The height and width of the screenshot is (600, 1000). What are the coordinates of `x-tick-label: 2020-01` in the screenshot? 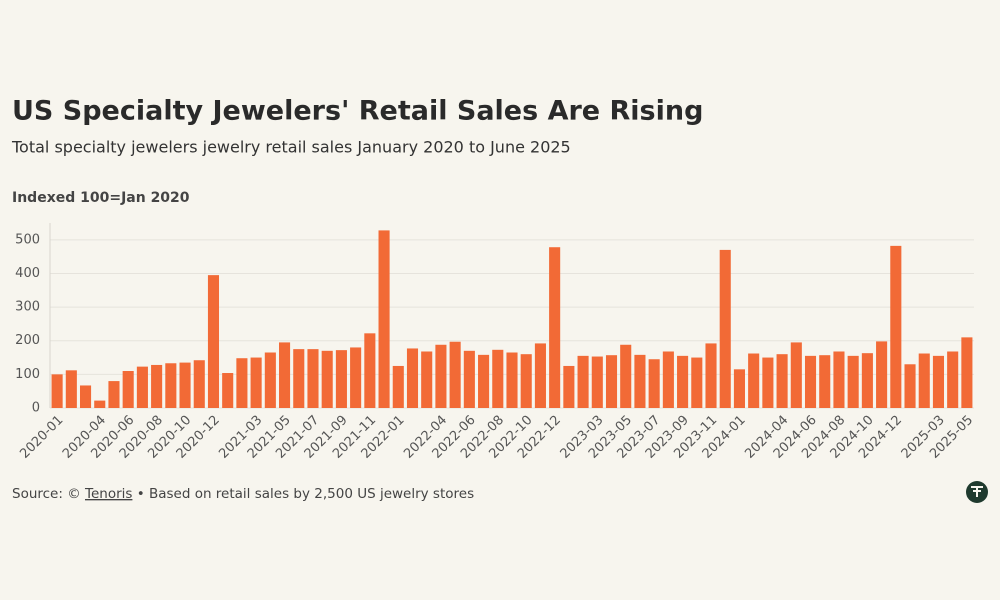 It's located at (41, 437).